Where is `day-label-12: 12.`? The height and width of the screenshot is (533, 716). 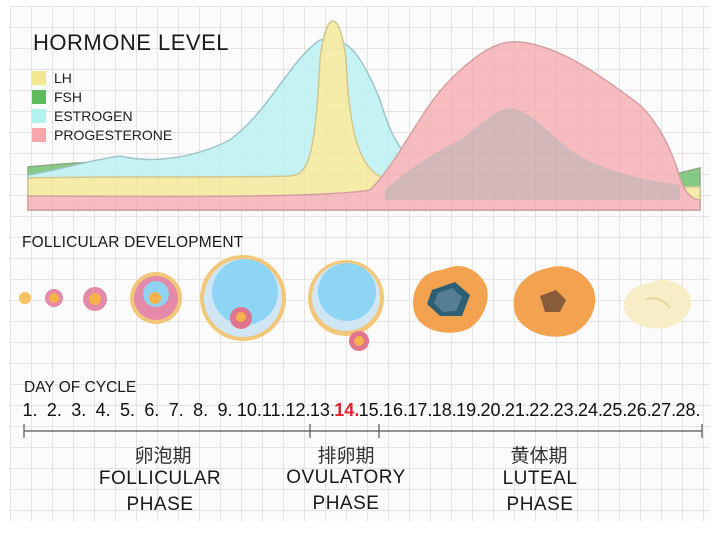
day-label-12: 12. is located at coordinates (298, 410).